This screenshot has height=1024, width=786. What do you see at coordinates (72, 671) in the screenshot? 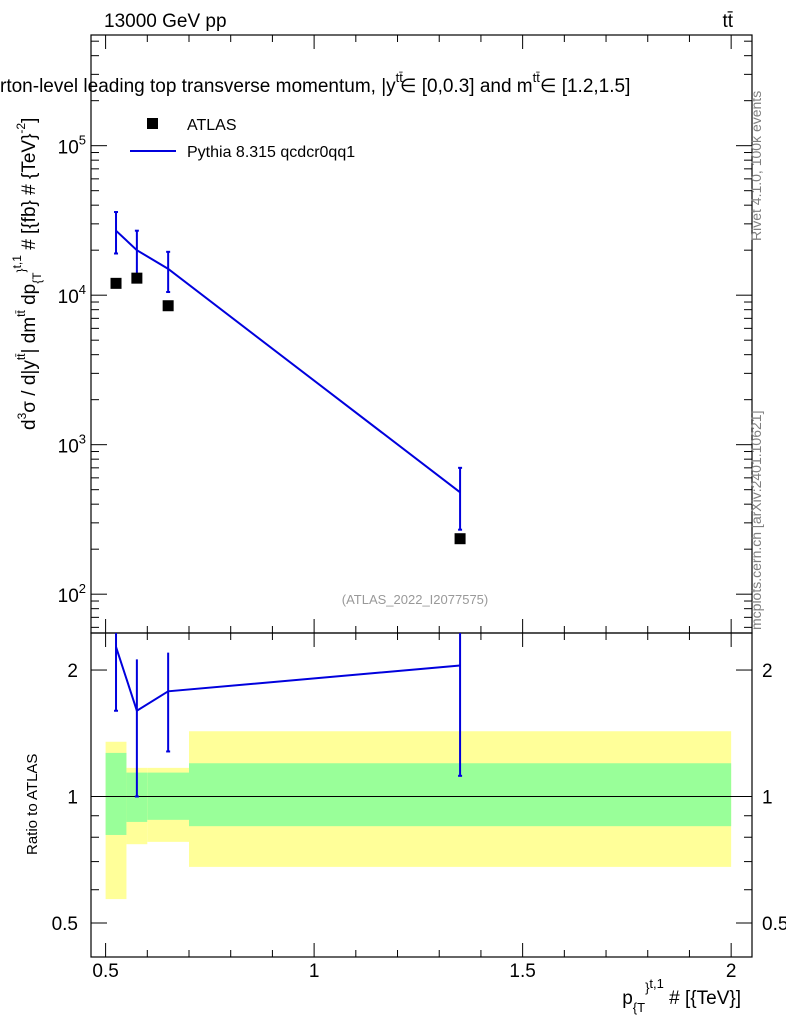
I see `ratio-y-tick-label-left: 2` at bounding box center [72, 671].